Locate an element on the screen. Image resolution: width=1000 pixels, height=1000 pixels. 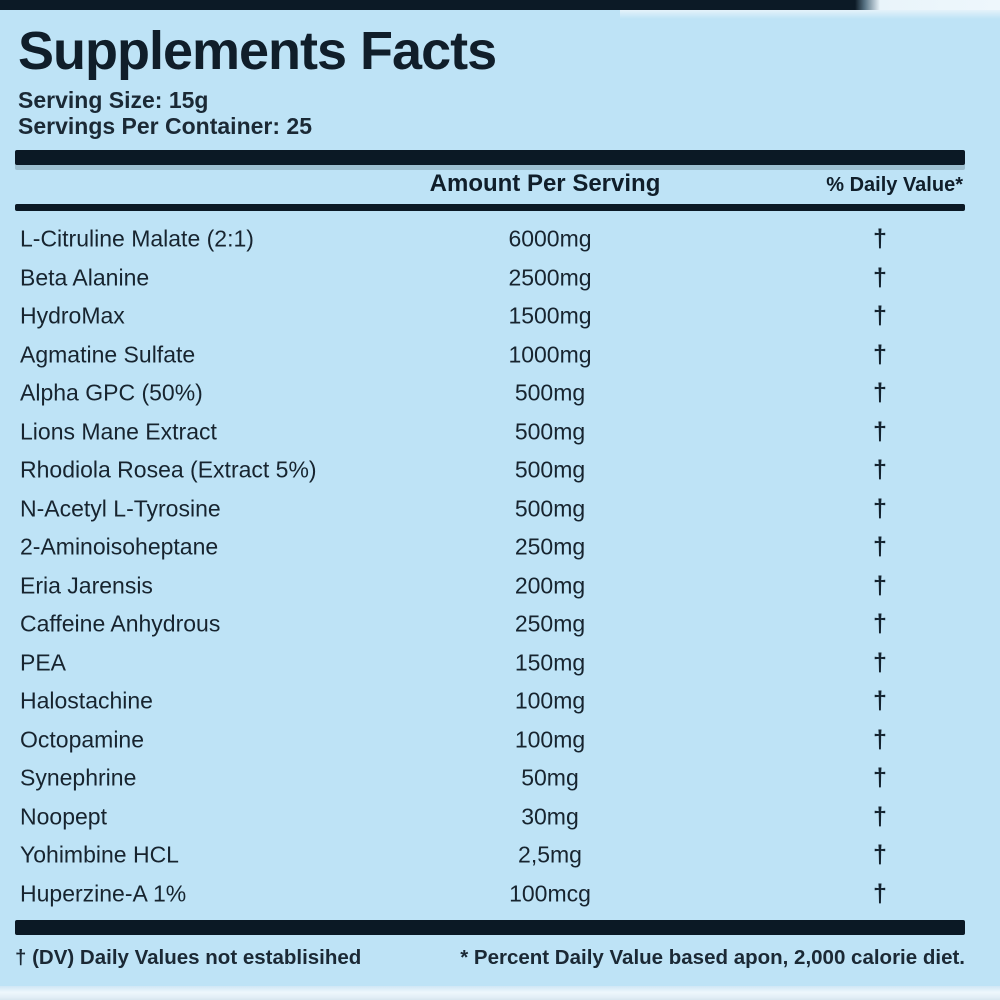
ingredient-name: Beta Alanine is located at coordinates (85, 277).